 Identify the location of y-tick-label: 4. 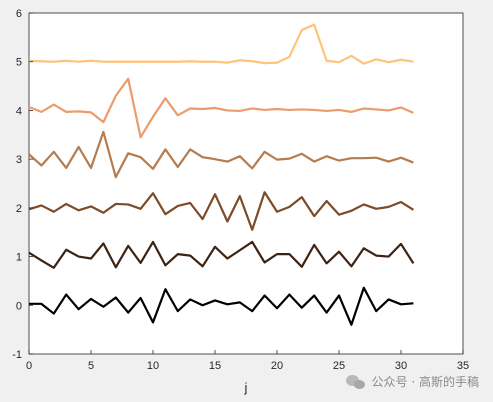
(19, 111).